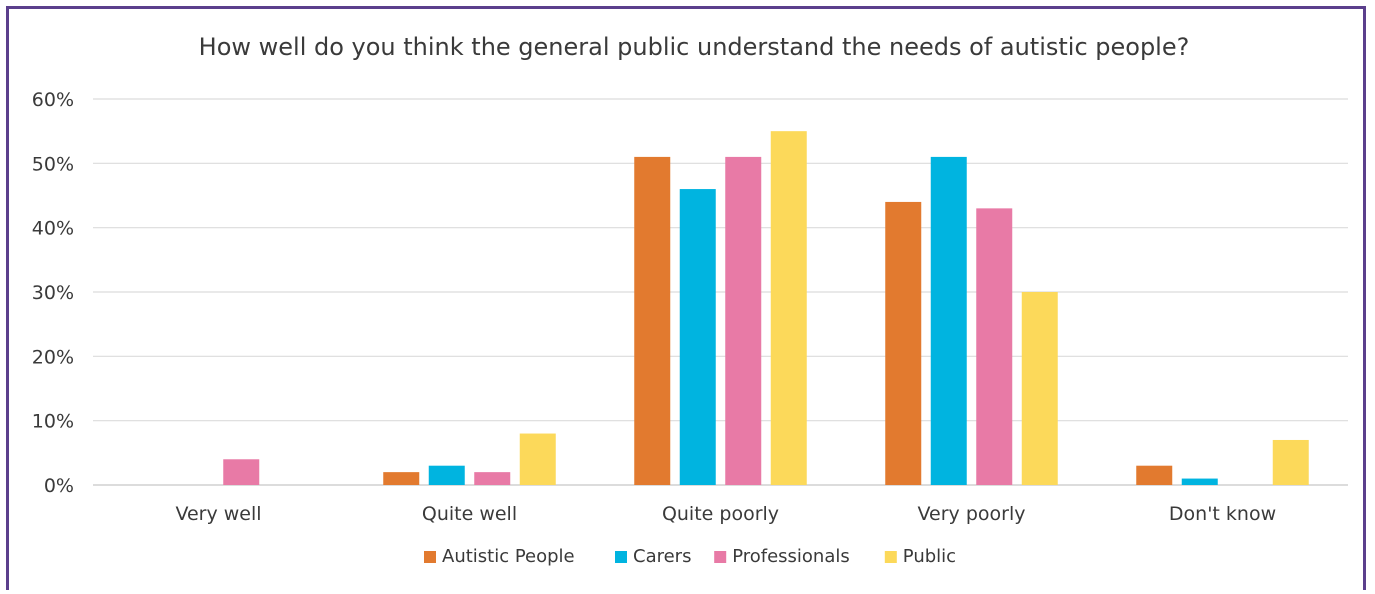 Image resolution: width=1375 pixels, height=594 pixels. What do you see at coordinates (972, 514) in the screenshot?
I see `x-tick-label: Very poorly` at bounding box center [972, 514].